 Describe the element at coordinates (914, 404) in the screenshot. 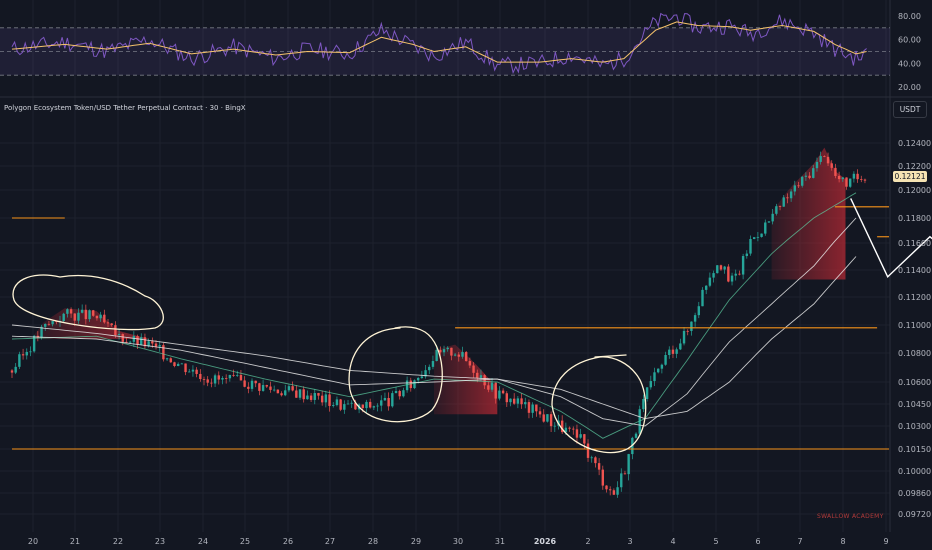

I see `price-tick-label: 0.10450` at that location.